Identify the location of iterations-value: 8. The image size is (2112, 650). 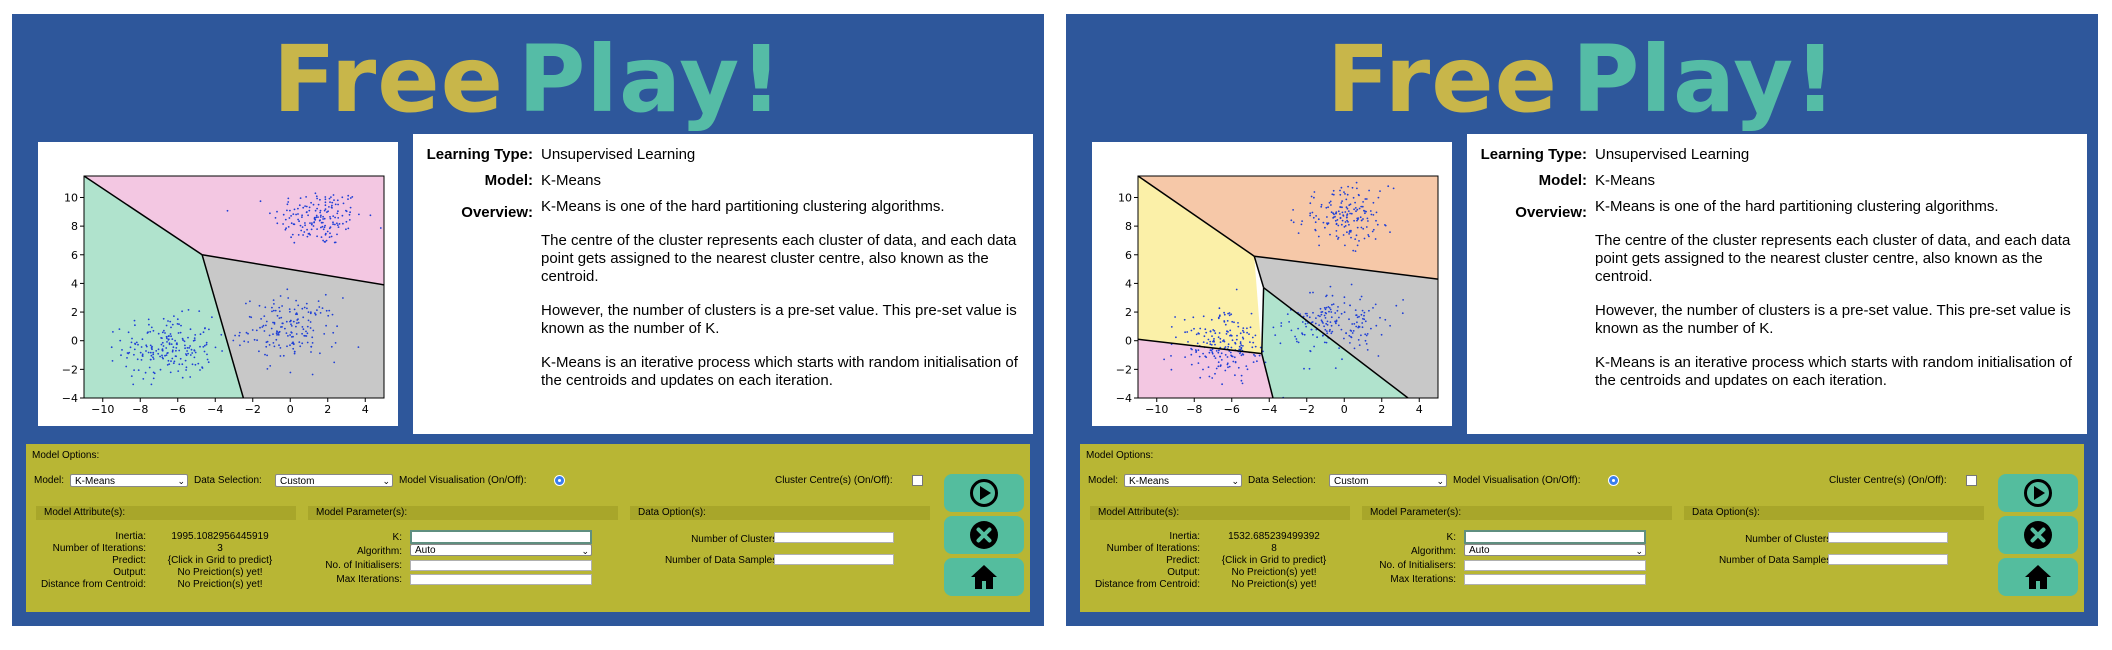
(1274, 548).